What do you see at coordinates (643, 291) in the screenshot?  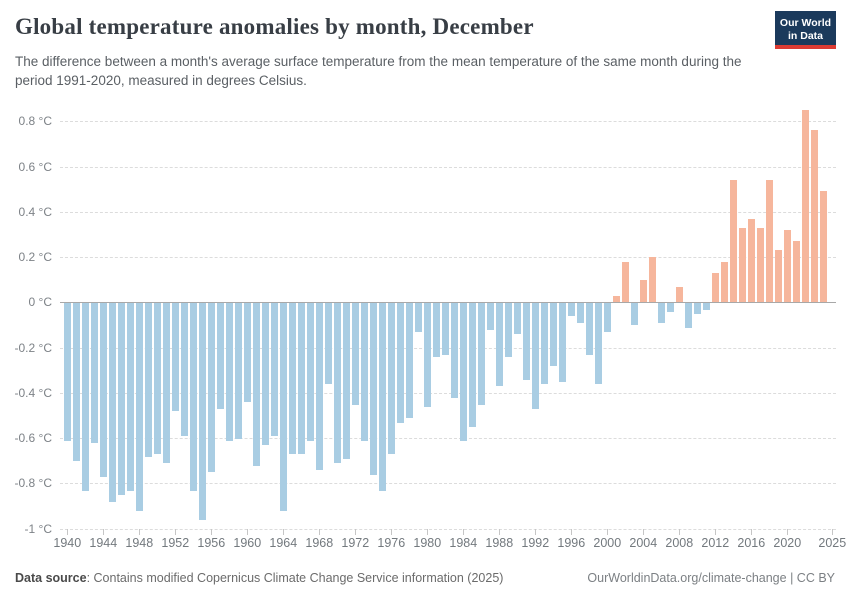 I see `bar-2004` at bounding box center [643, 291].